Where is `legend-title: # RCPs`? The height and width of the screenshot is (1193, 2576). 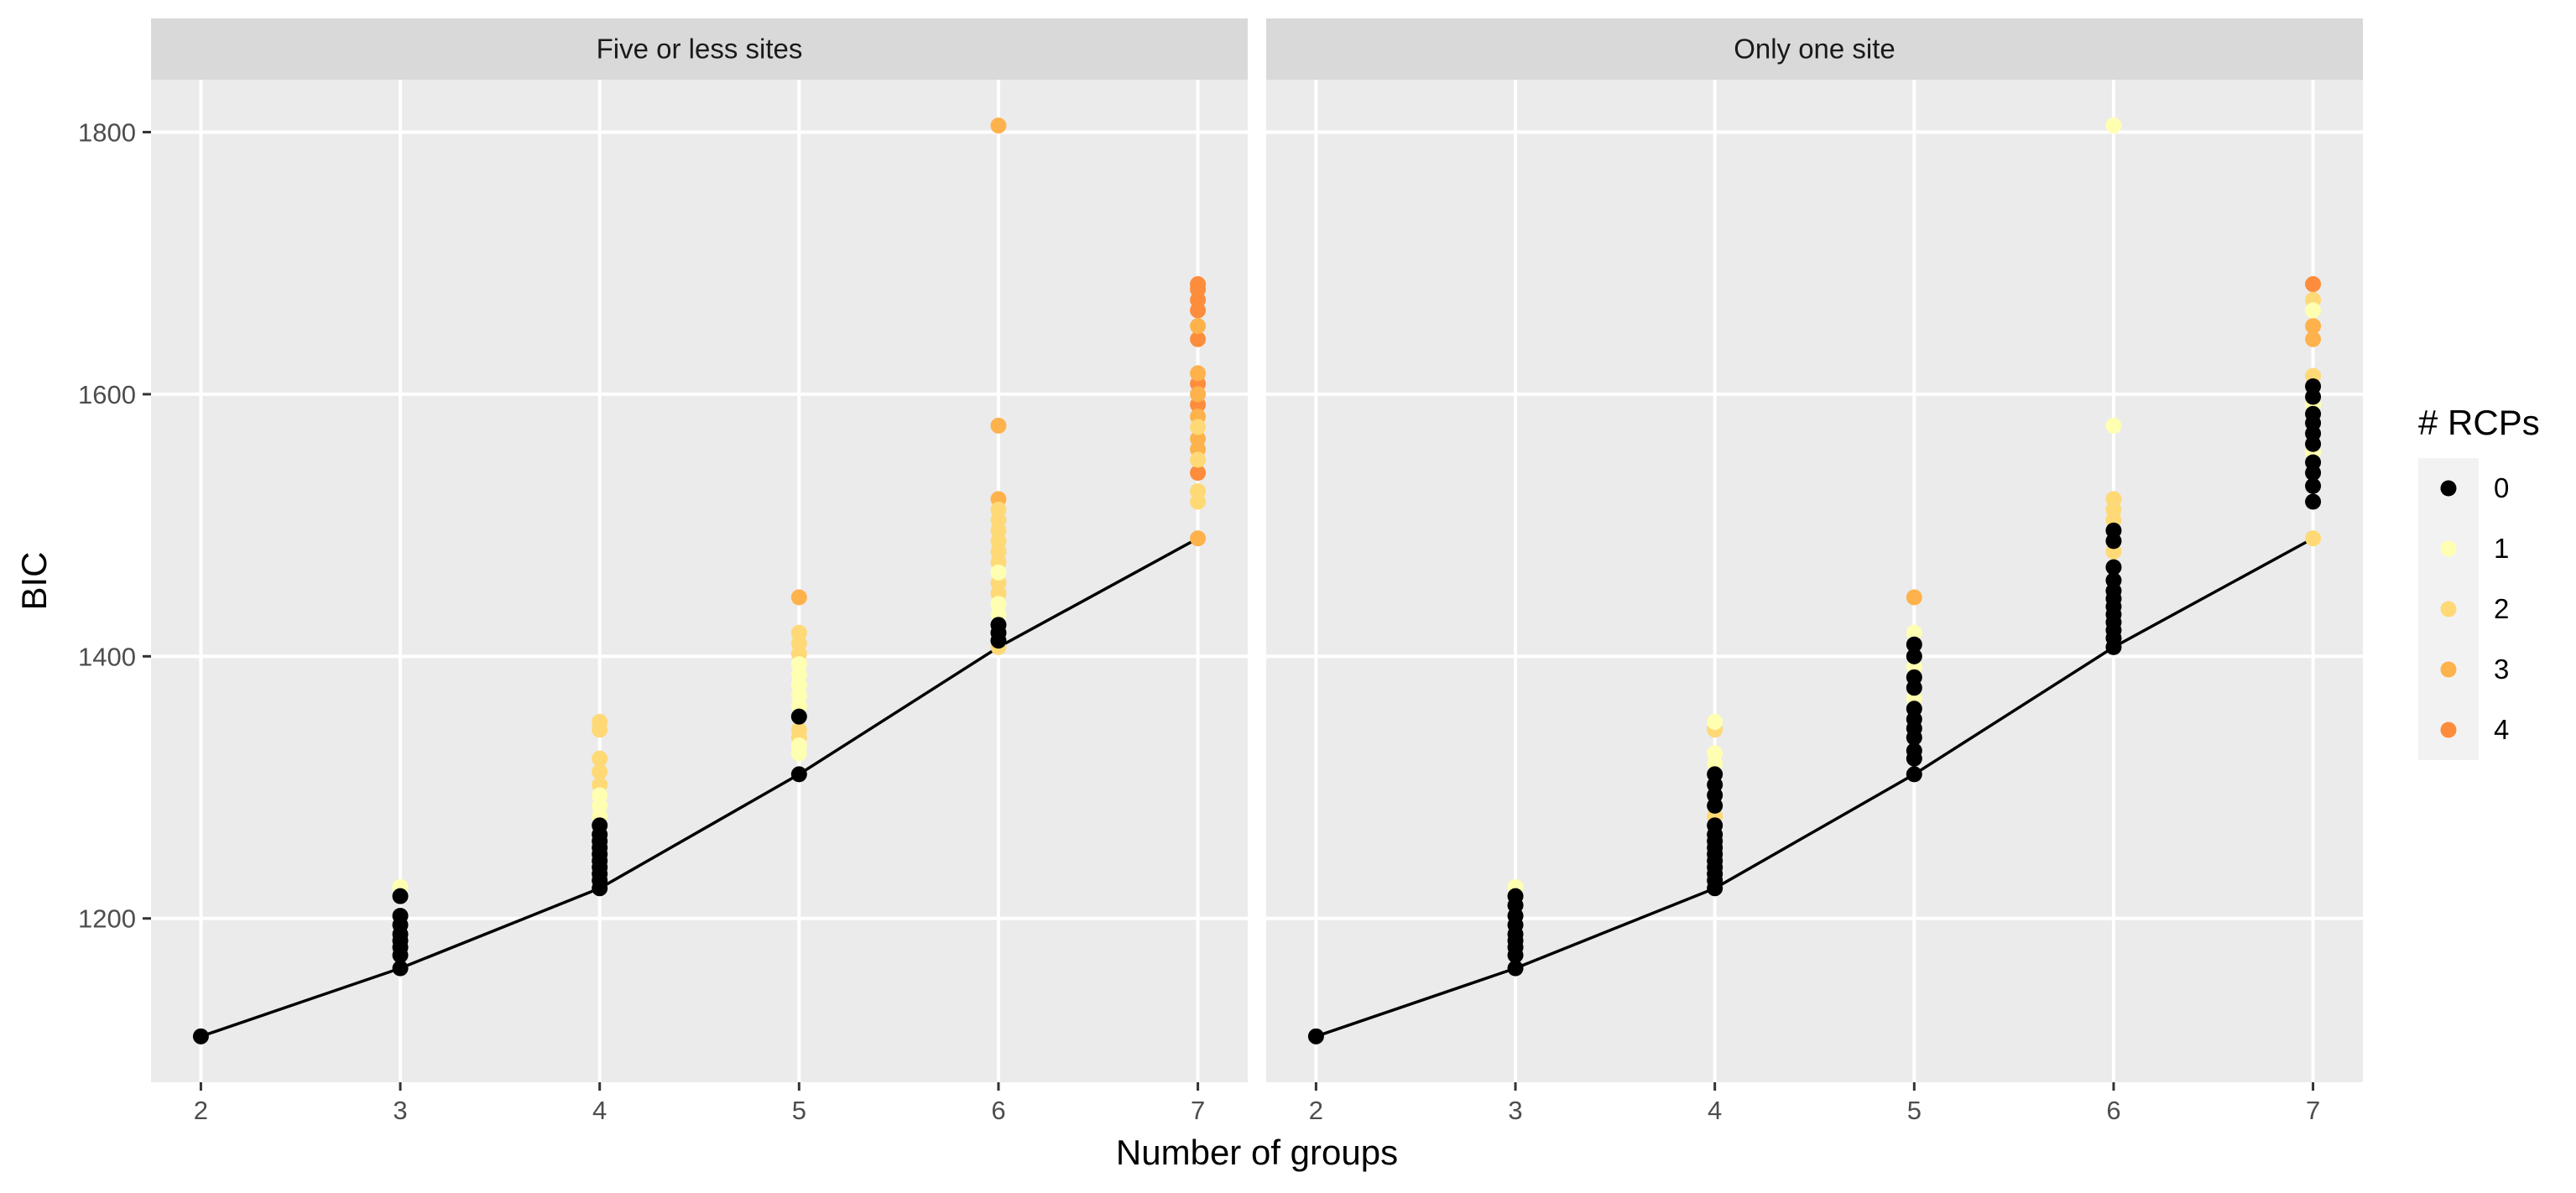
legend-title: # RCPs is located at coordinates (2479, 422).